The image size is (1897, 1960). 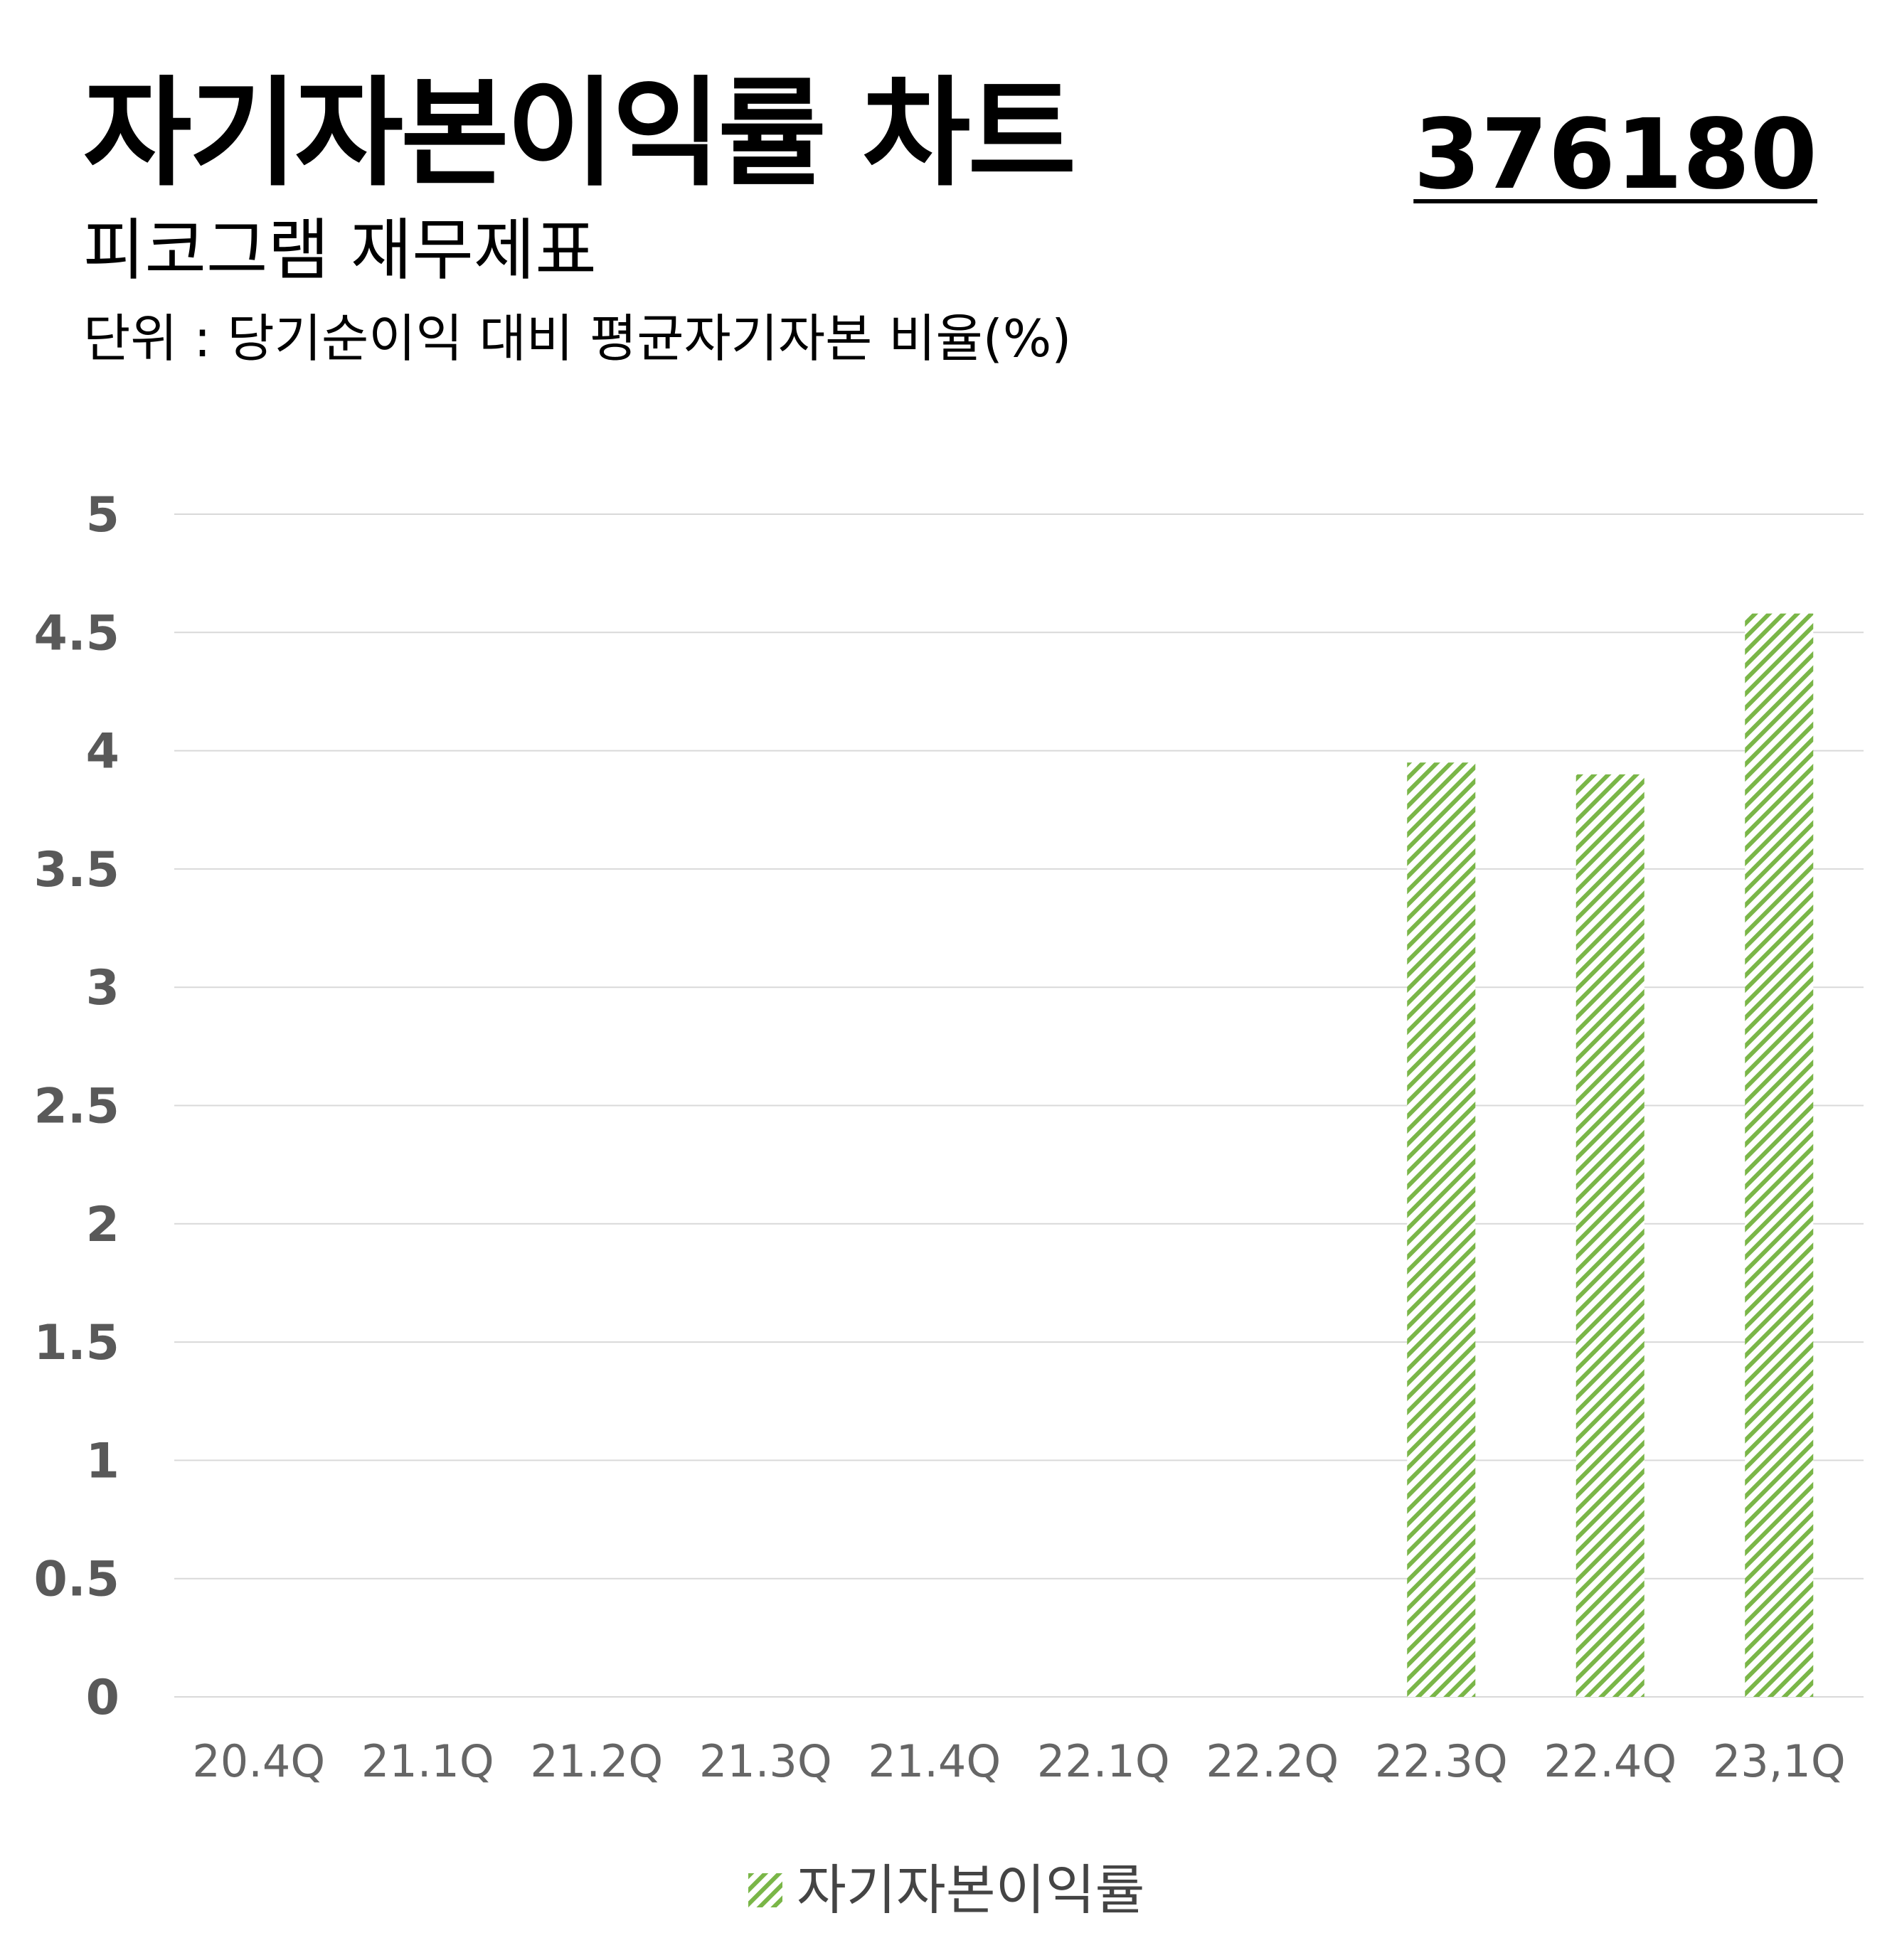 What do you see at coordinates (1610, 1761) in the screenshot?
I see `x-tick-label: 22.4Q` at bounding box center [1610, 1761].